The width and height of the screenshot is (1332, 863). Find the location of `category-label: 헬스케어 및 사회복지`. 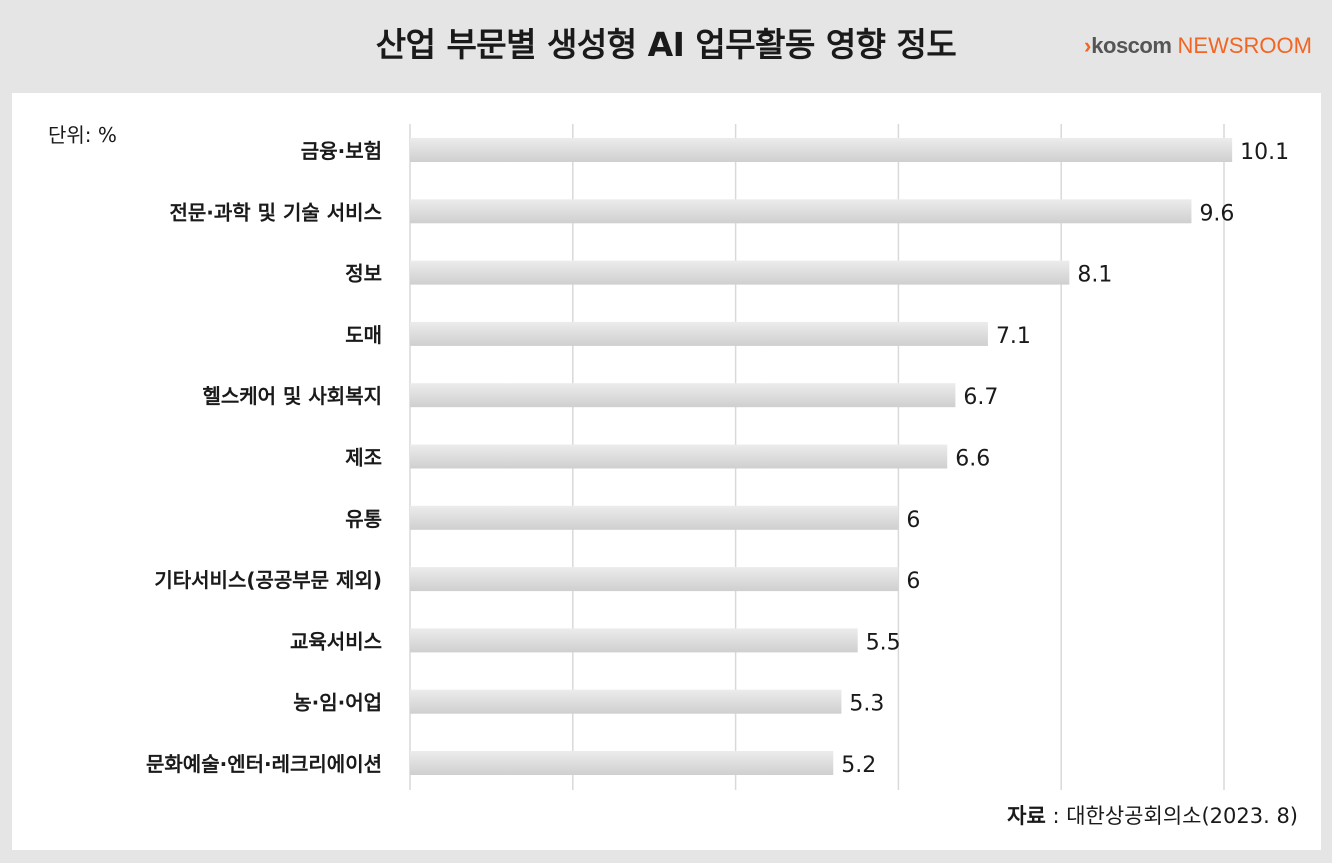

category-label: 헬스케어 및 사회복지 is located at coordinates (292, 396).